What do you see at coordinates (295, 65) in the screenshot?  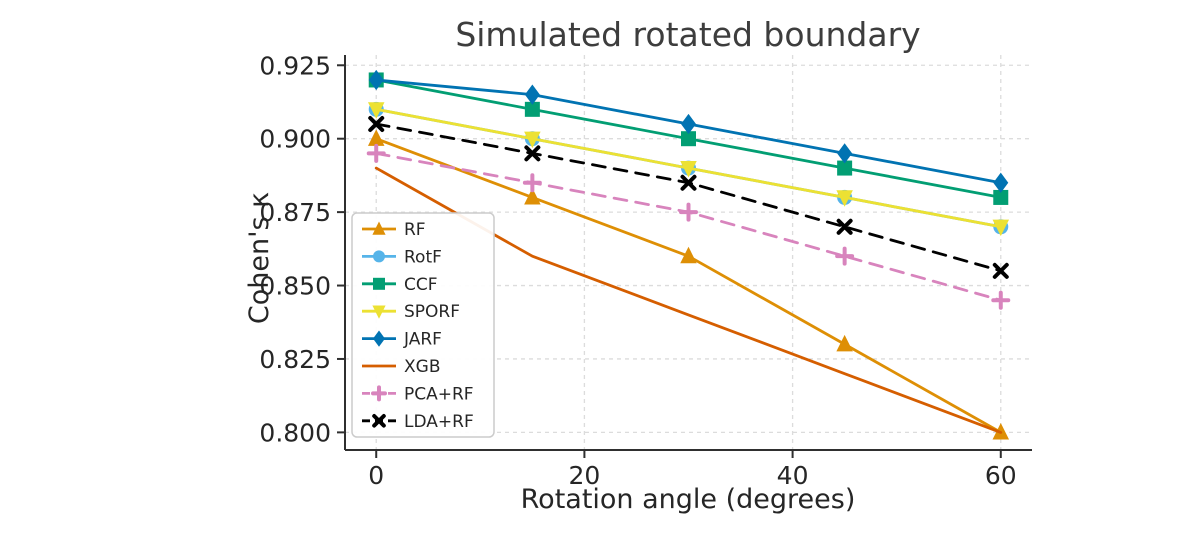 I see `y-tick-label: 0.925` at bounding box center [295, 65].